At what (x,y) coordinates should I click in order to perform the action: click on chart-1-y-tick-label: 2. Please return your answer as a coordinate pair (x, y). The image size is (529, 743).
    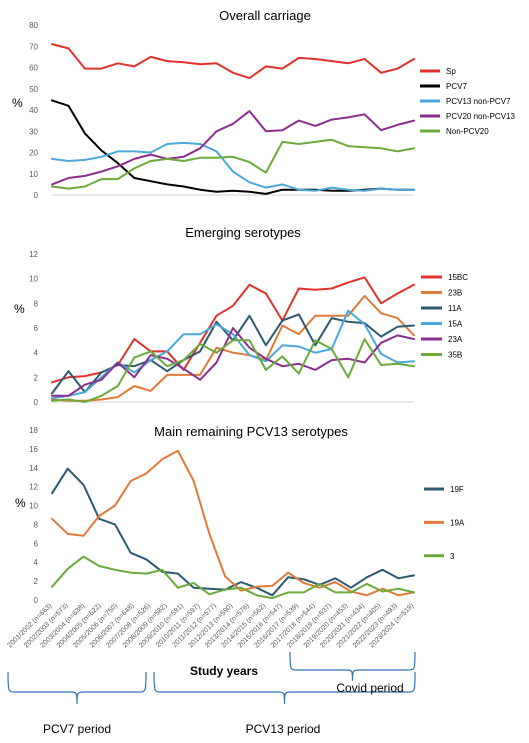
    Looking at the image, I should click on (36, 377).